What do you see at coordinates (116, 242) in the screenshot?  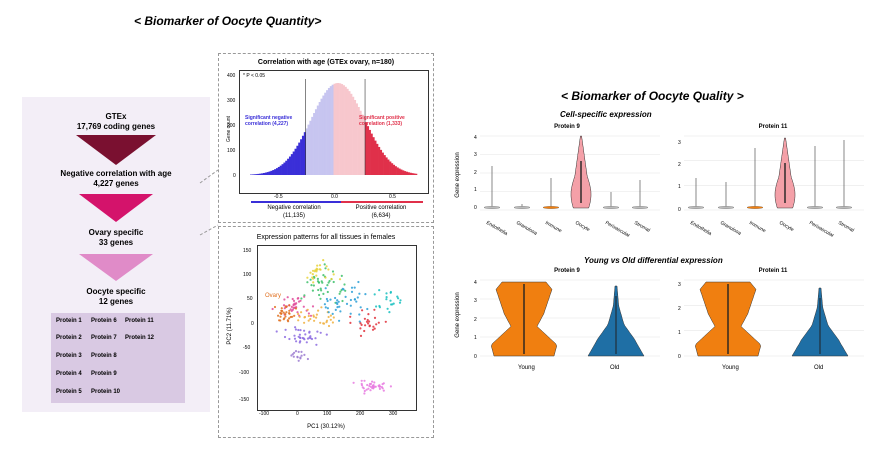 I see `funnel-step-3-line2: 33 genes` at bounding box center [116, 242].